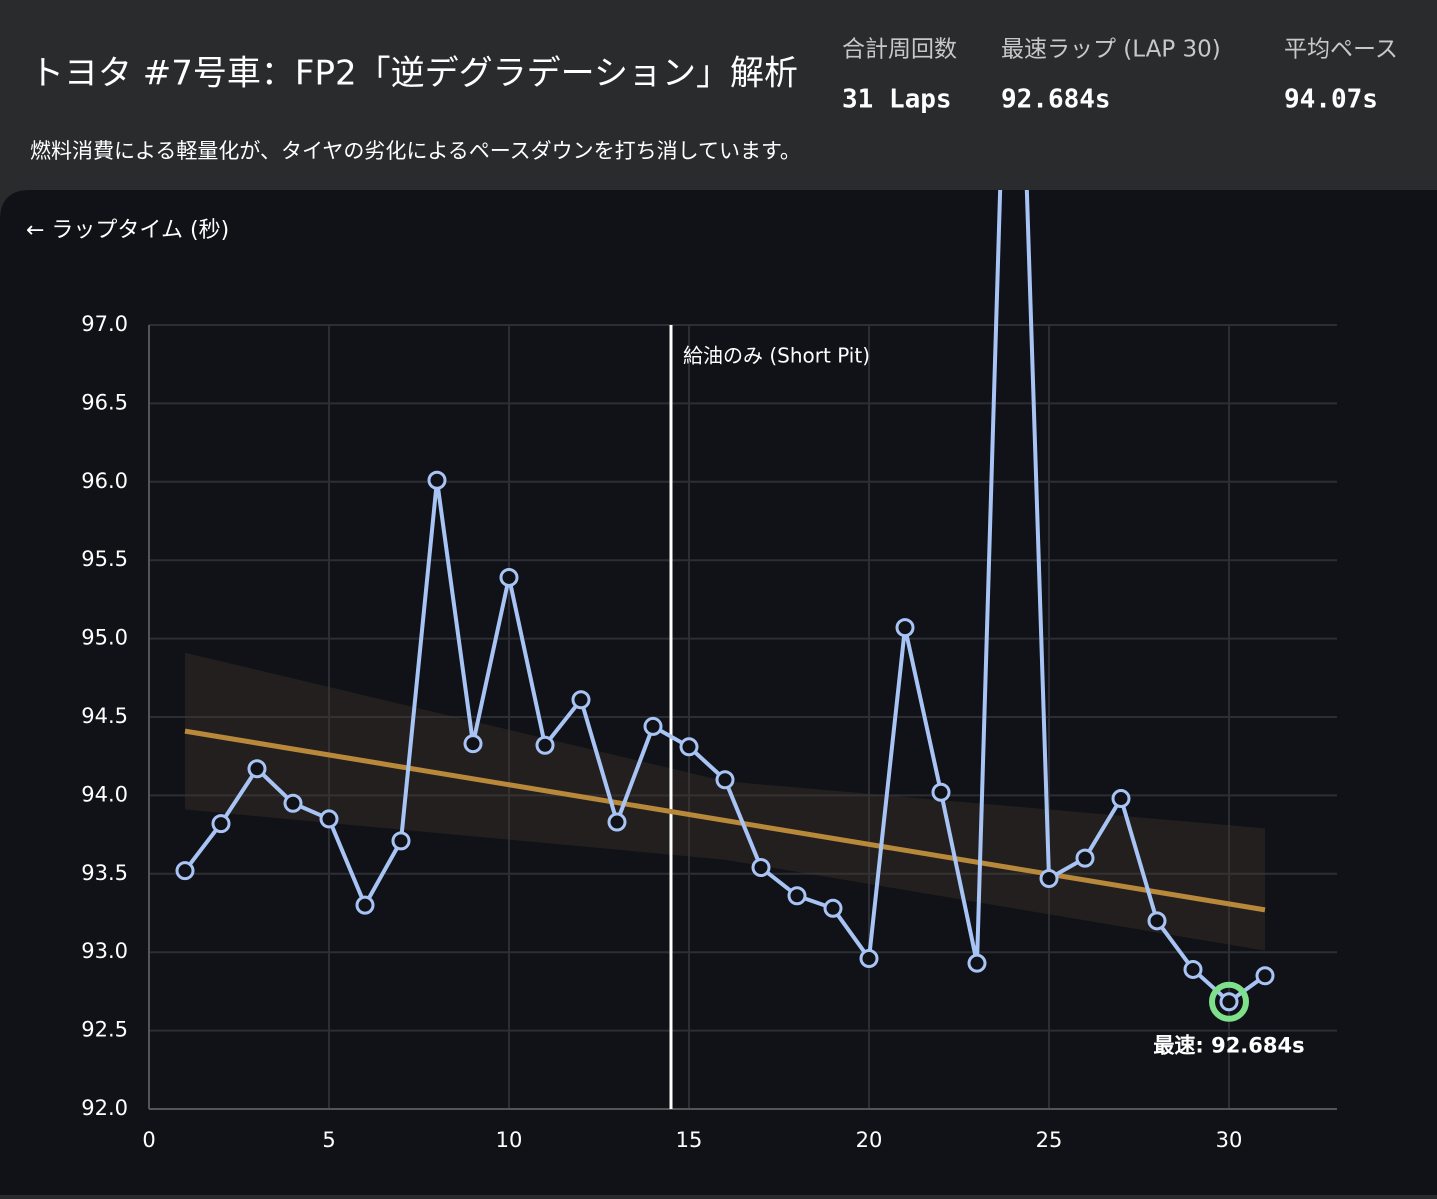 The image size is (1437, 1199). What do you see at coordinates (509, 1140) in the screenshot?
I see `x-tick-label: 10` at bounding box center [509, 1140].